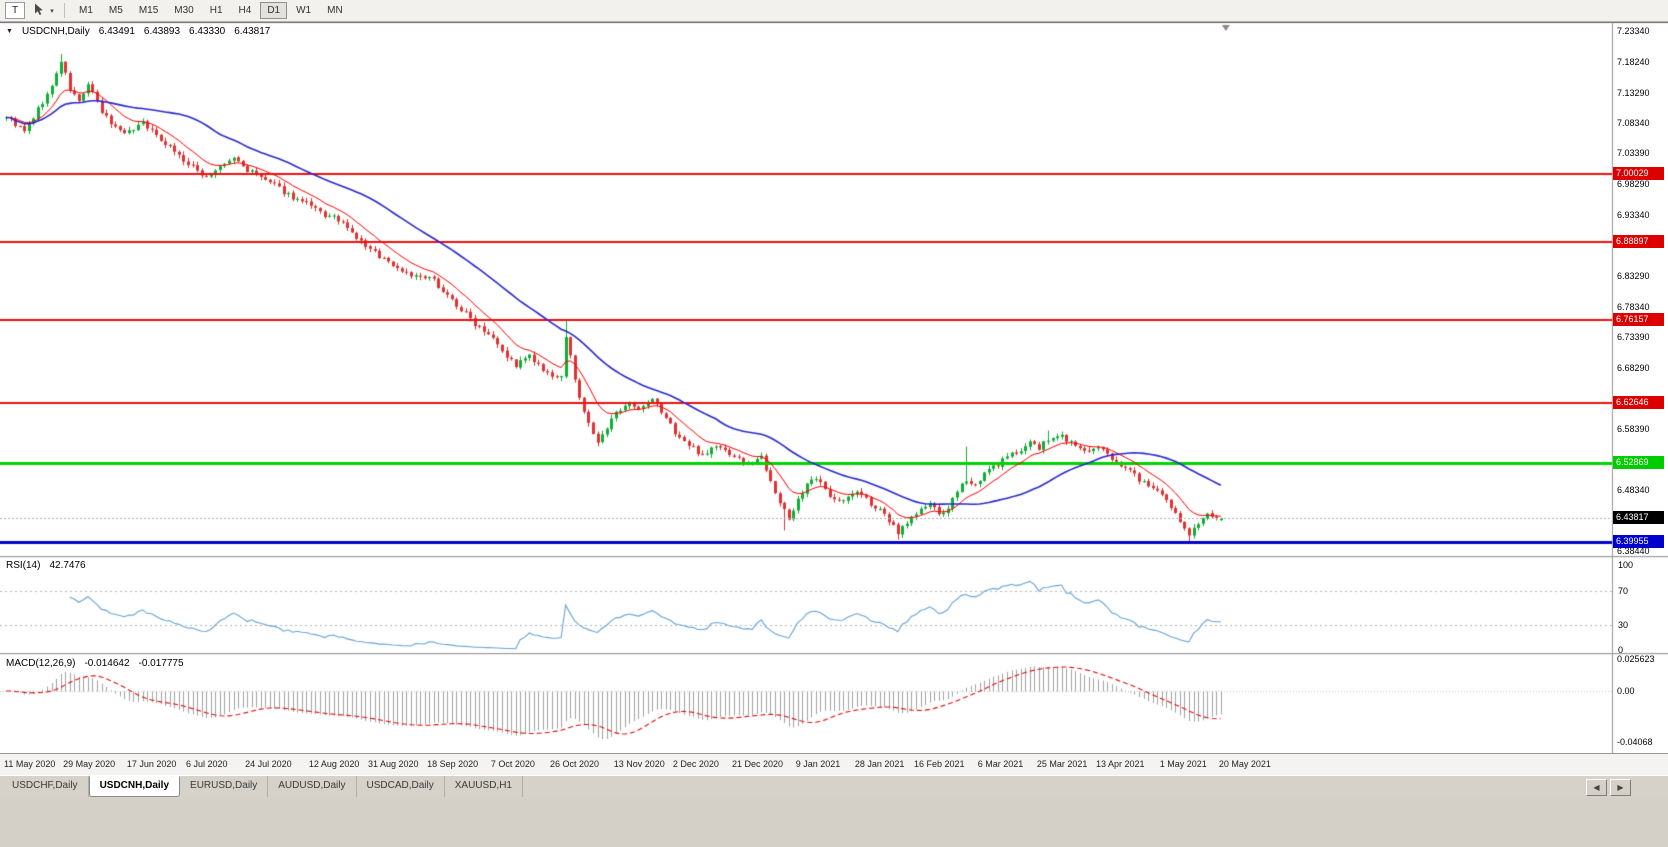 This screenshot has width=1668, height=847. What do you see at coordinates (1608, 787) in the screenshot?
I see `tab-scroll-controls: ◀ ▶` at bounding box center [1608, 787].